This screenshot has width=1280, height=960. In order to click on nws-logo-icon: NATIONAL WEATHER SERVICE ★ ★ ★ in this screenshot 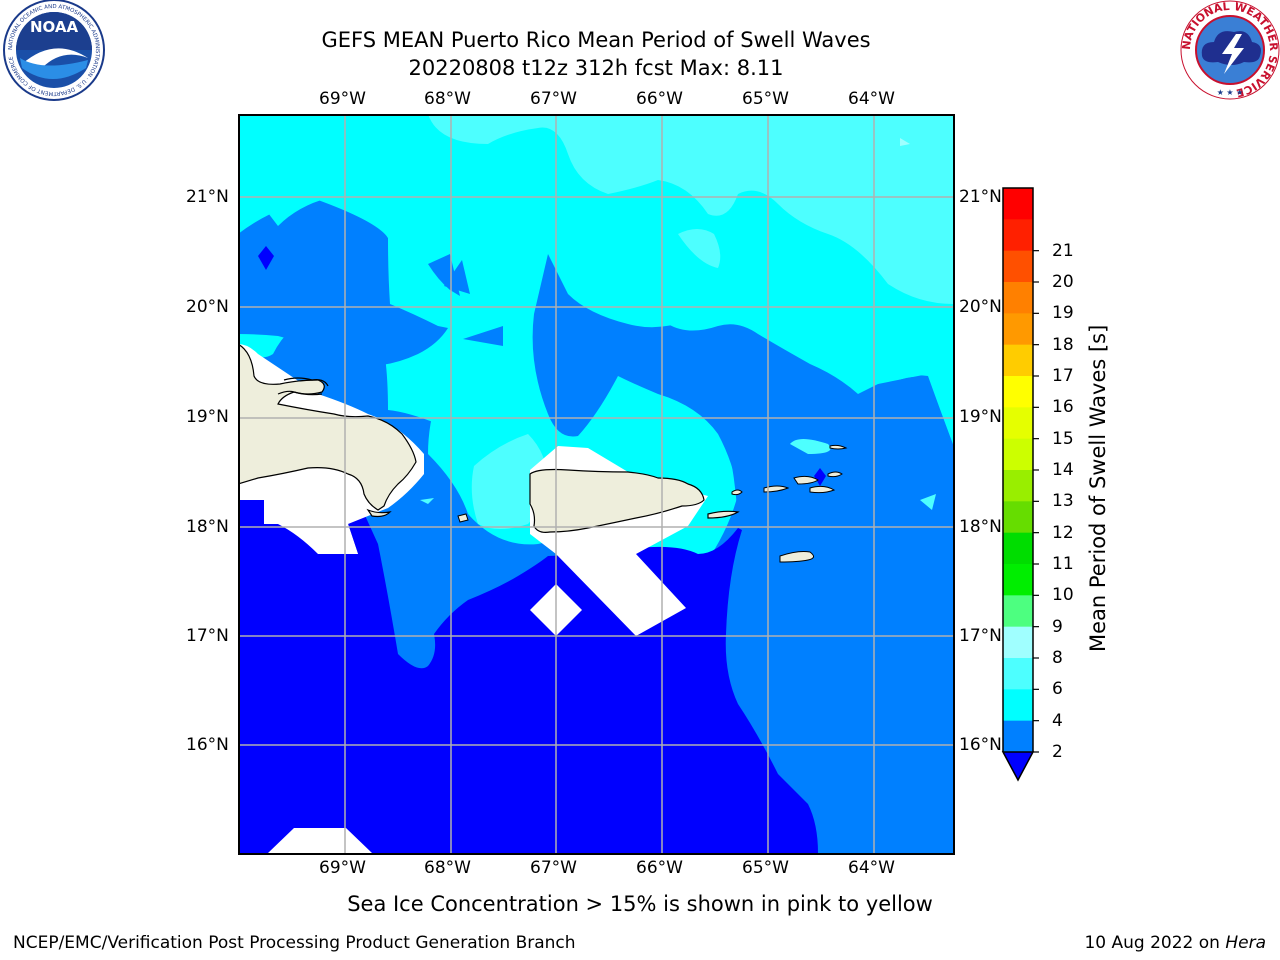, I will do `click(1230, 50)`.